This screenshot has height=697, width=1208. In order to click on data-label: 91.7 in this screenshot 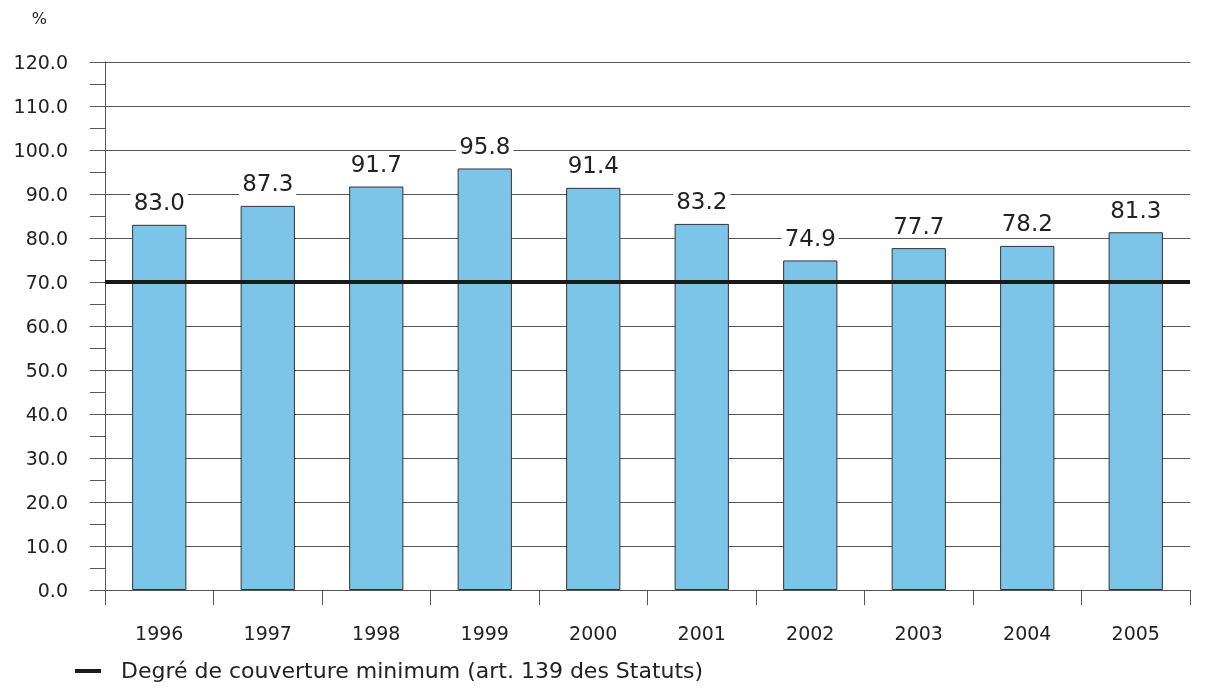, I will do `click(376, 164)`.